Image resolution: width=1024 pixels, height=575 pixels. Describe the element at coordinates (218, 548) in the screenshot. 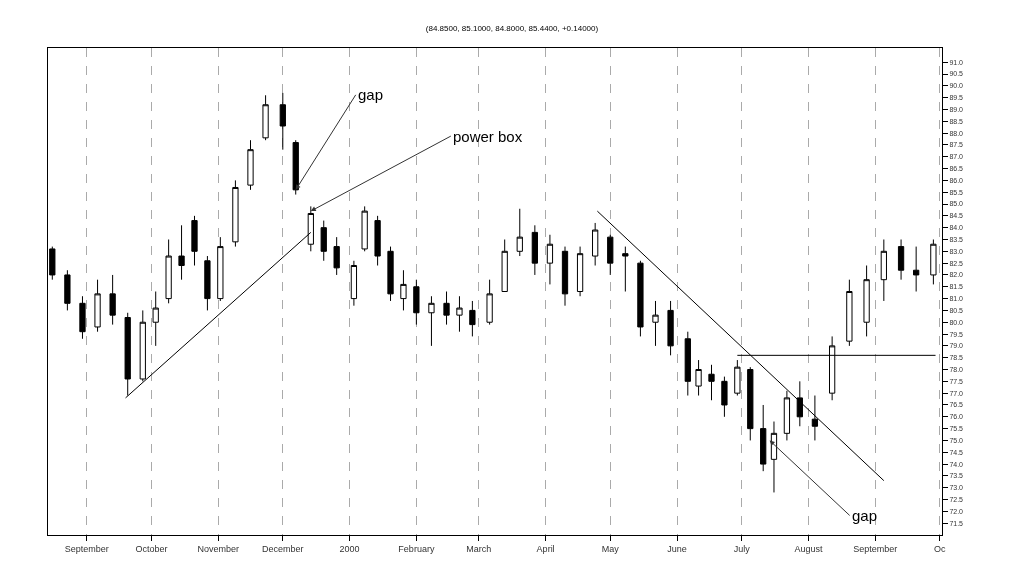

I see `x-tick-label: November` at that location.